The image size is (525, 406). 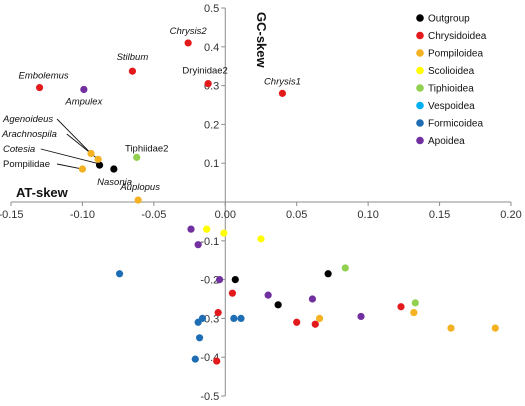 What do you see at coordinates (211, 125) in the screenshot?
I see `y-tick-label: 0.2` at bounding box center [211, 125].